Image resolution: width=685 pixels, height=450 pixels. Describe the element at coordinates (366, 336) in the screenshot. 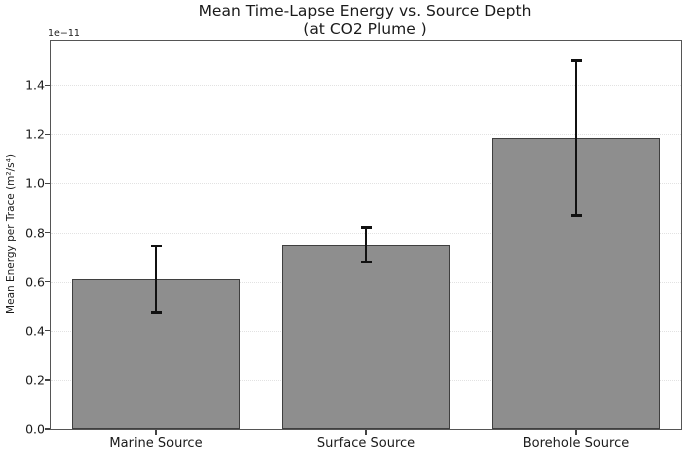

I see `bar-surface-source` at that location.